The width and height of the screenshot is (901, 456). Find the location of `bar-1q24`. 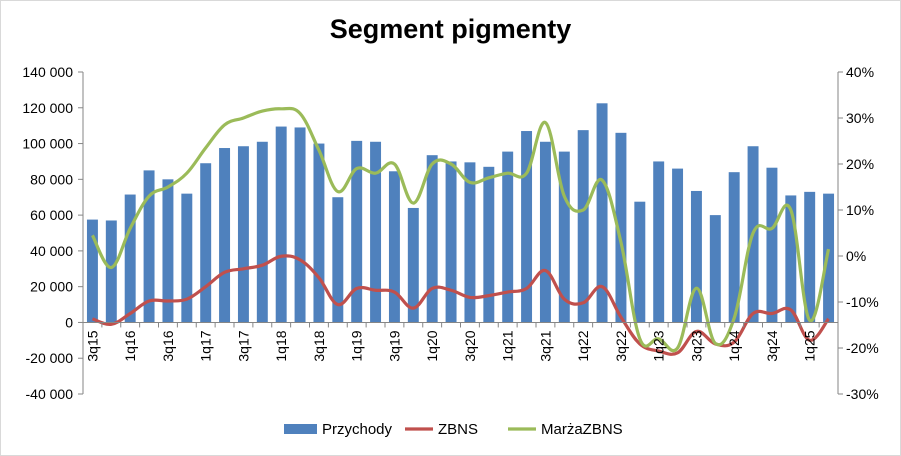

bar-1q24 is located at coordinates (734, 247).